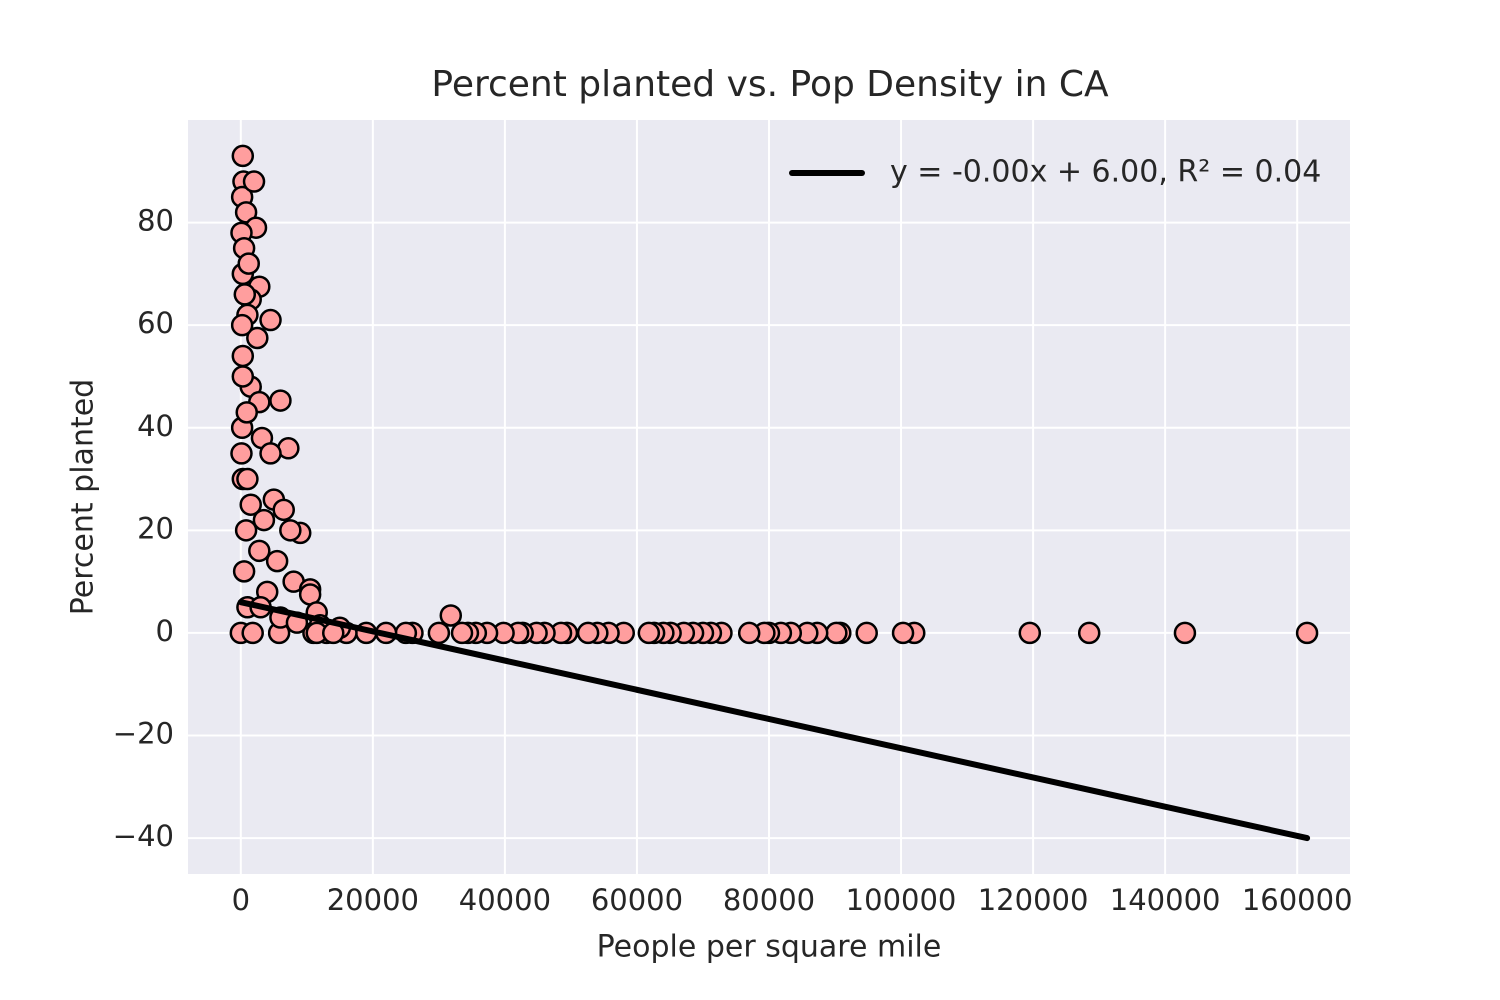 This screenshot has width=1500, height=1000. Describe the element at coordinates (769, 947) in the screenshot. I see `x-axis-label: People per square mile` at that location.